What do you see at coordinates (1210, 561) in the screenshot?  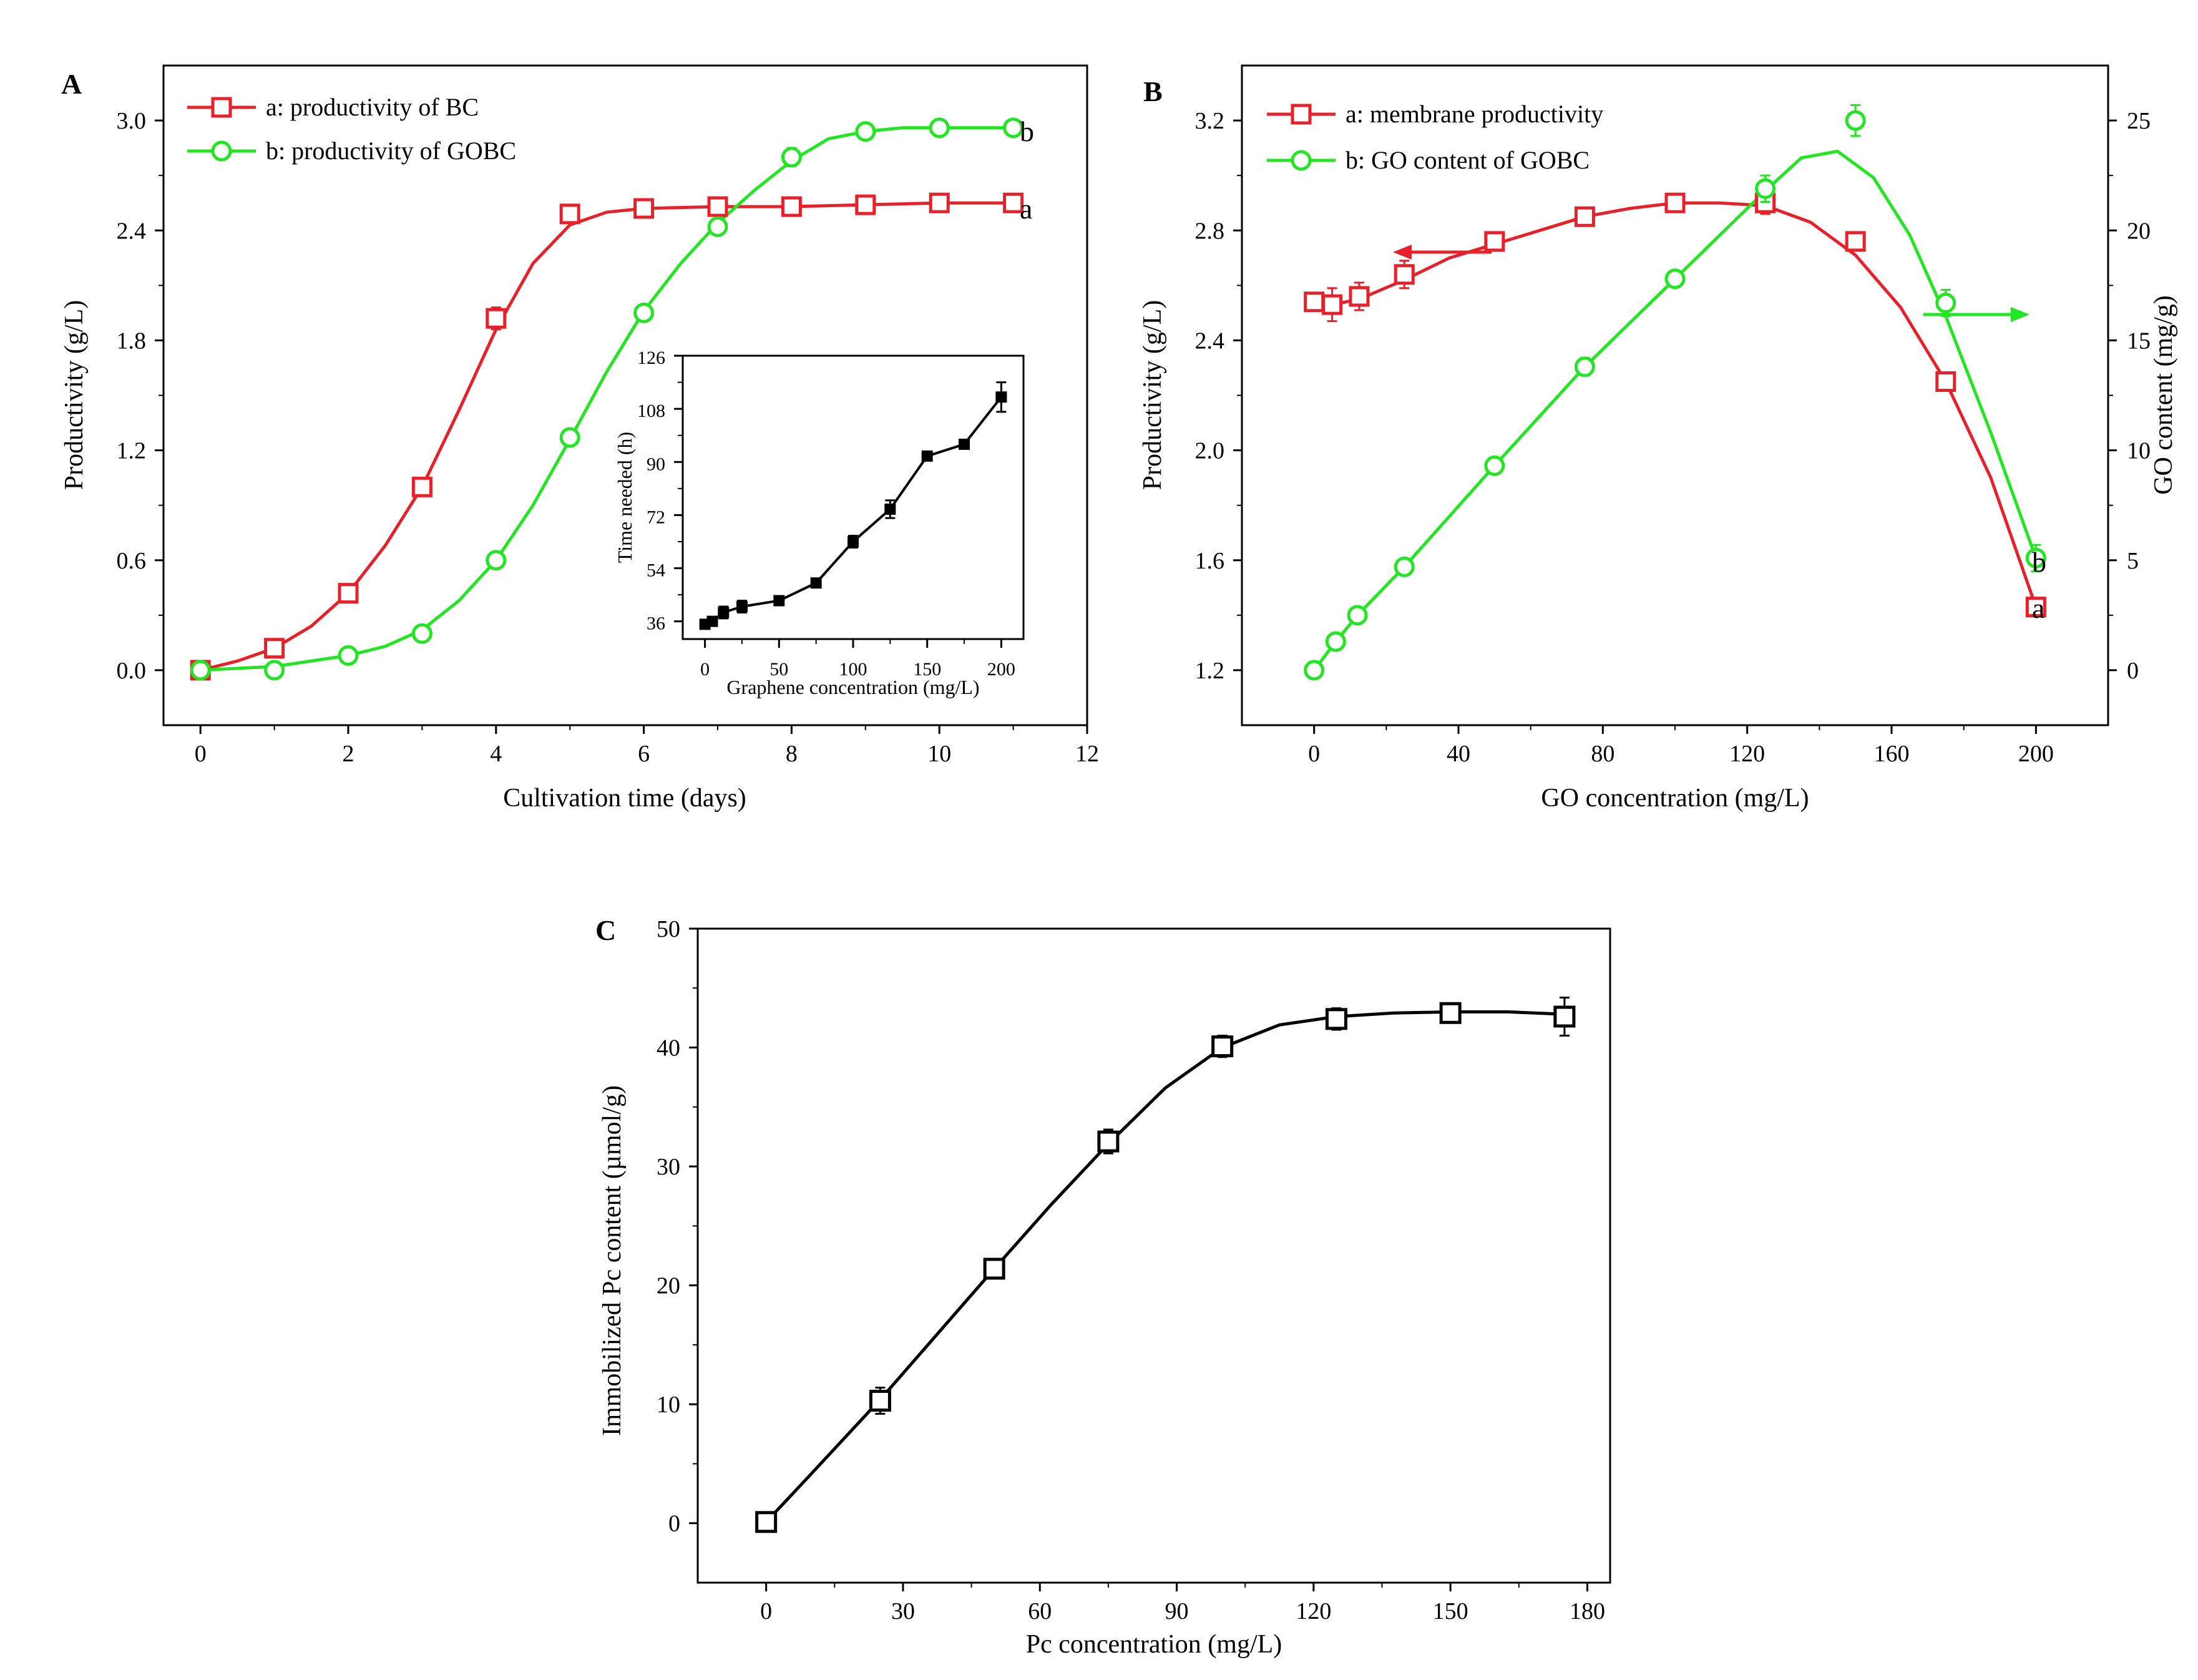 I see `y-tick-label: 1.6` at bounding box center [1210, 561].